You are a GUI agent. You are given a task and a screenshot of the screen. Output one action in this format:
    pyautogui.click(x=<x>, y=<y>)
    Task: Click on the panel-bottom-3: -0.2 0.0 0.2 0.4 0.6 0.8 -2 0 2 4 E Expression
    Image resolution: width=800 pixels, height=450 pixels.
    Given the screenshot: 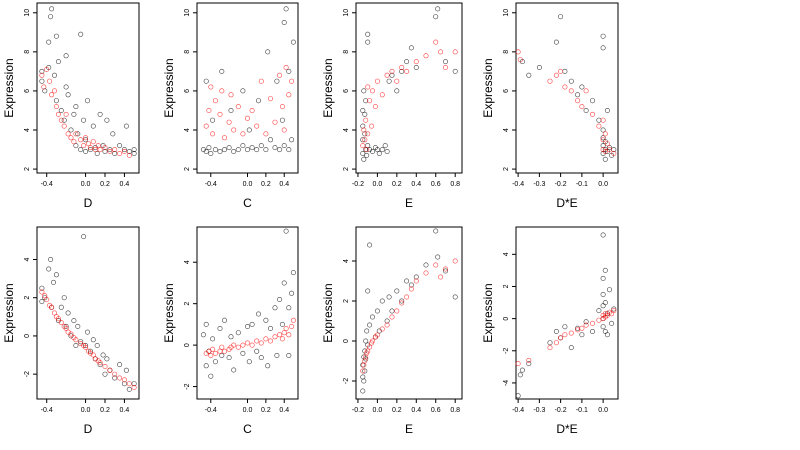 What is the action you would take?
    pyautogui.click(x=392, y=331)
    